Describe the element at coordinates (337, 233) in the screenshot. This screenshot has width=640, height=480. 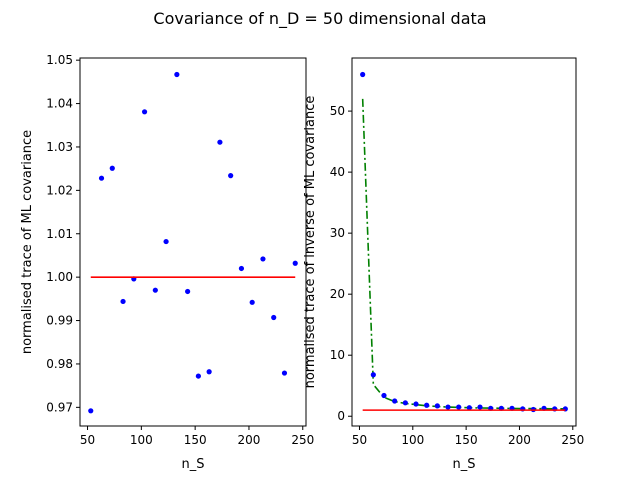
I see `y-tick-label: 30` at that location.